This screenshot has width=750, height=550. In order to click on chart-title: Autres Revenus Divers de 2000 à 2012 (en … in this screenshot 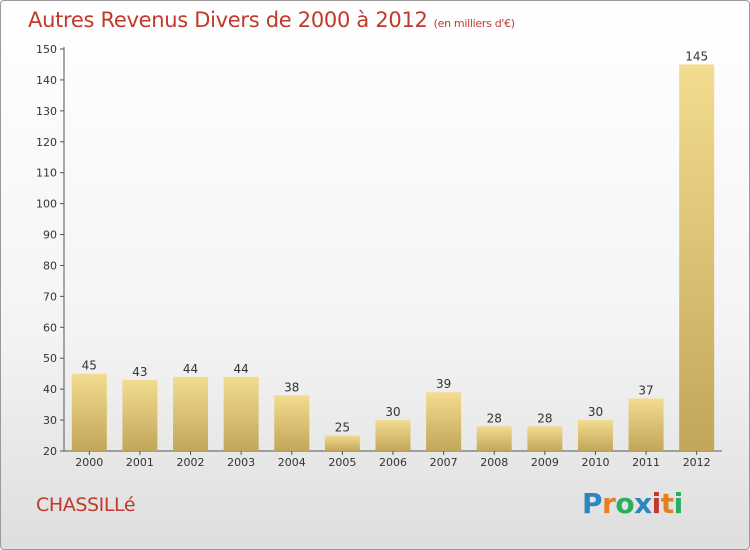, I will do `click(271, 20)`.